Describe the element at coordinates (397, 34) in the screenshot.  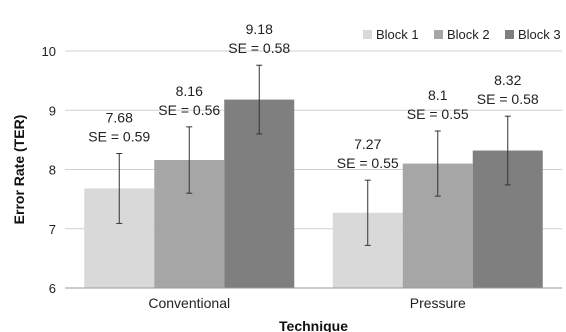
I see `legend-label: Block 1` at that location.